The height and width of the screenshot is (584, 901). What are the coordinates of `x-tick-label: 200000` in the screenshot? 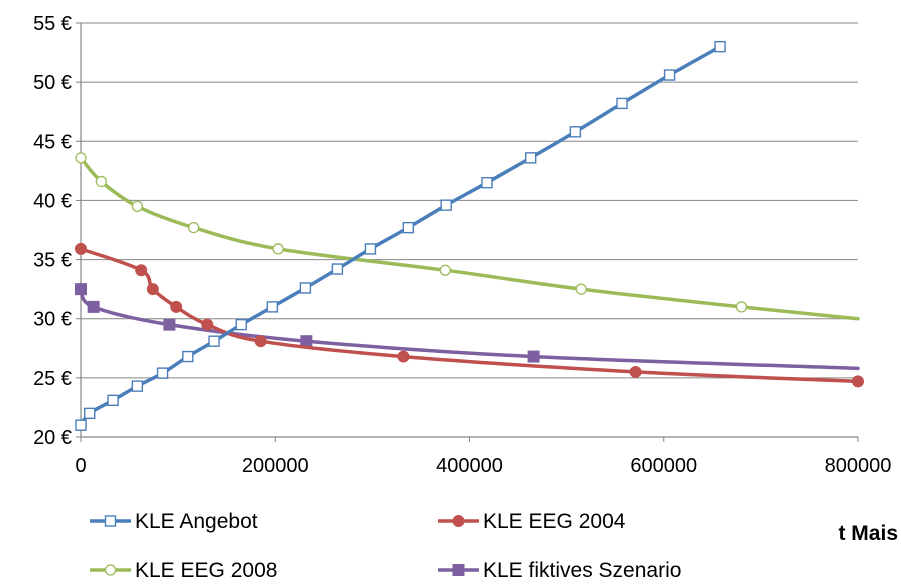 It's located at (275, 466).